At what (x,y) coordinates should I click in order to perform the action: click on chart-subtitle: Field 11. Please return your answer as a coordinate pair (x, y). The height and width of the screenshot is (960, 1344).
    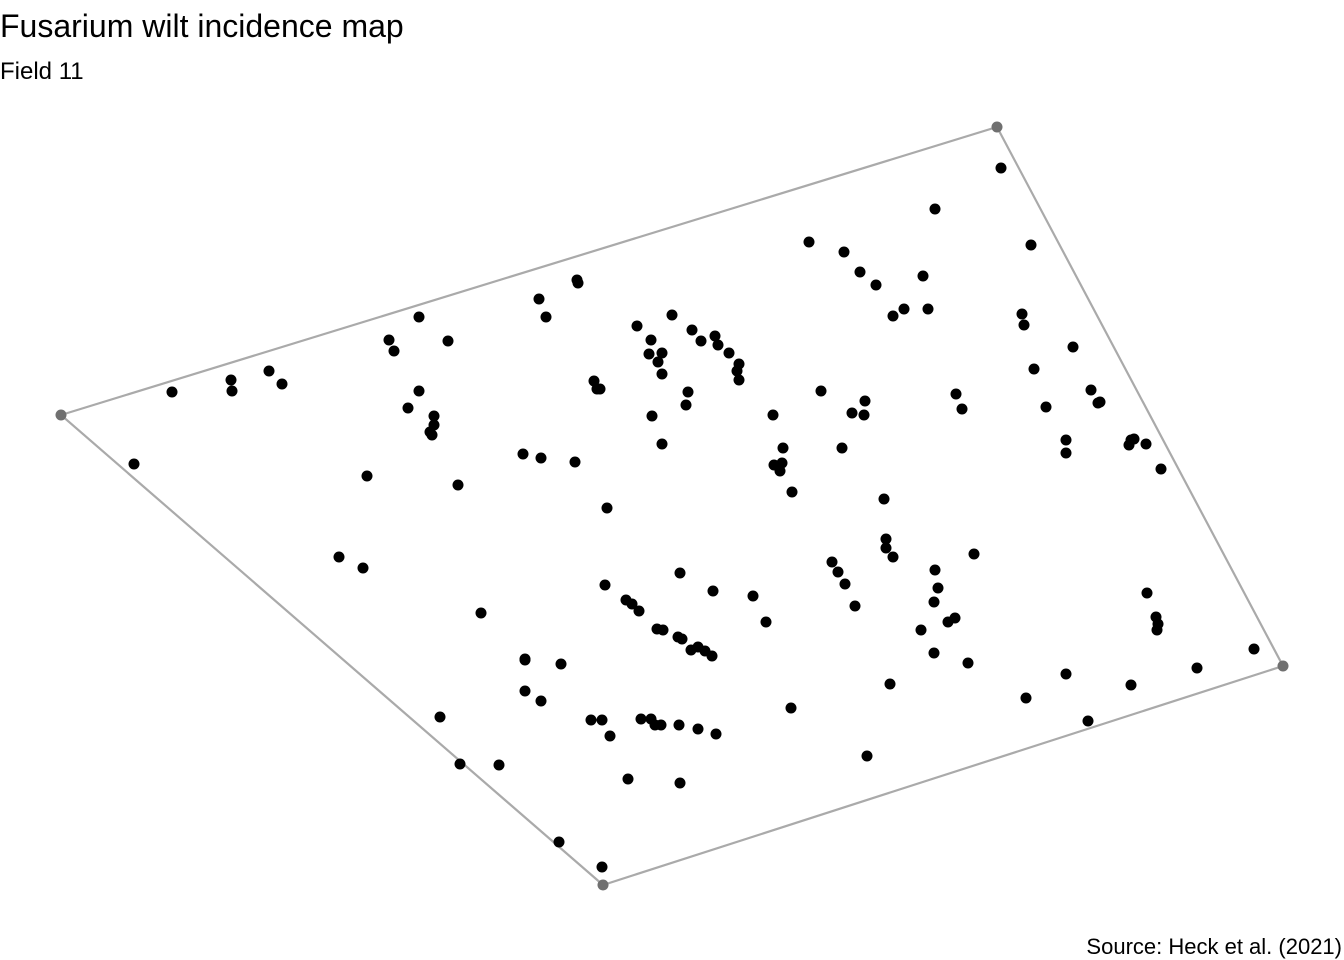
    Looking at the image, I should click on (42, 71).